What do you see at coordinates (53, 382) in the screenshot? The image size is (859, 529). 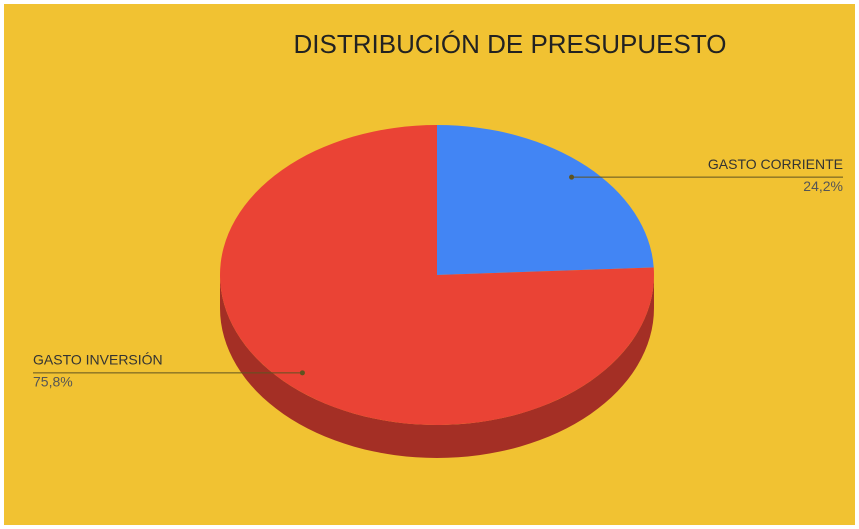 I see `slice-value-label: 75,8%` at bounding box center [53, 382].